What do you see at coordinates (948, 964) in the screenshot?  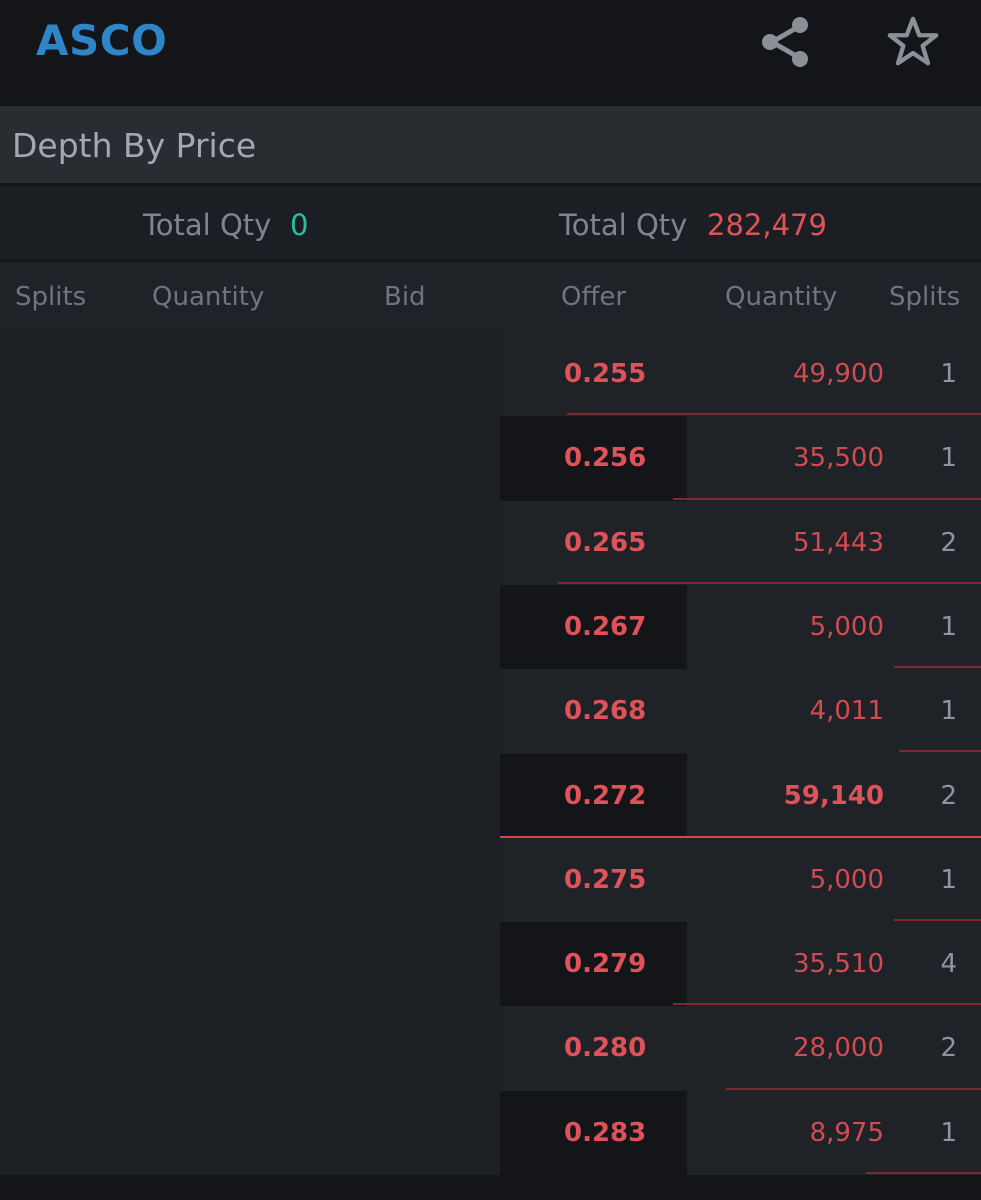 I see `offer-splits: 4` at bounding box center [948, 964].